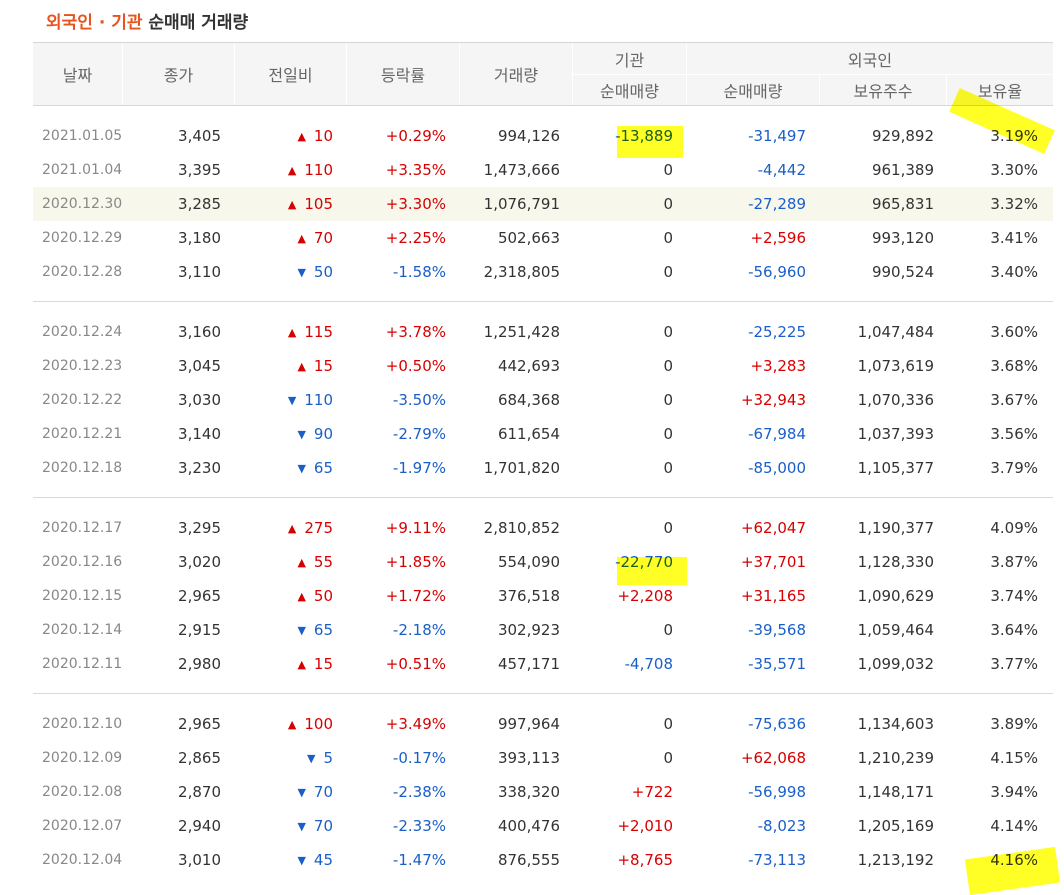 The width and height of the screenshot is (1064, 895). Describe the element at coordinates (199, 596) in the screenshot. I see `cell: 2,965` at that location.